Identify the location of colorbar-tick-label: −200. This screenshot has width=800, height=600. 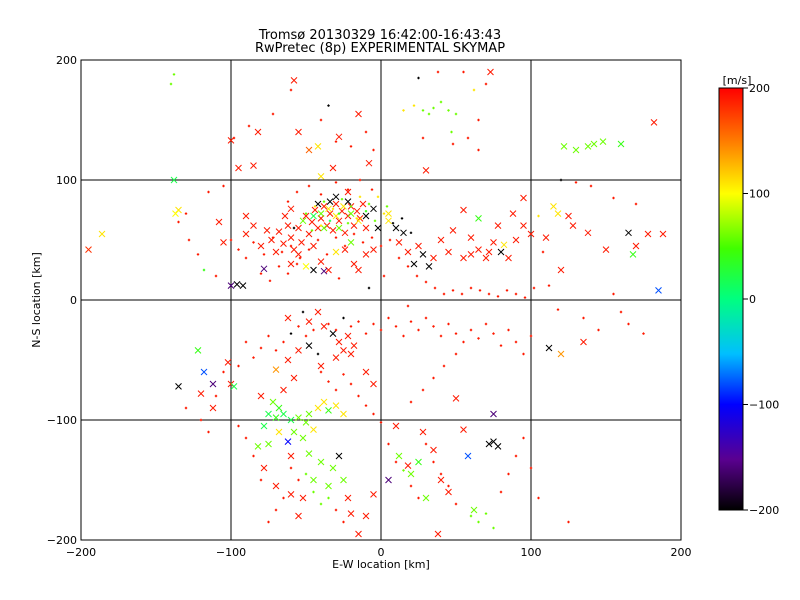
(764, 510).